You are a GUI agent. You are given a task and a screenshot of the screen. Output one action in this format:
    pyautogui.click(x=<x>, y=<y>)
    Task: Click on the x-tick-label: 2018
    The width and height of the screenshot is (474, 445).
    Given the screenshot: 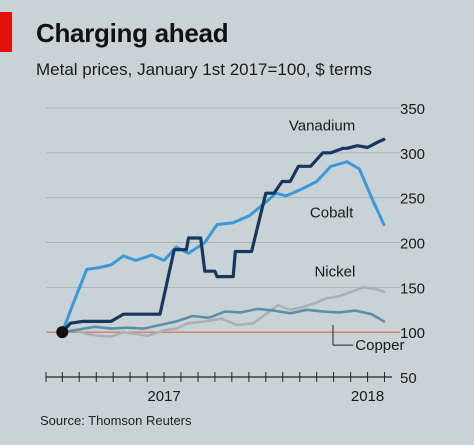 What is the action you would take?
    pyautogui.click(x=367, y=396)
    